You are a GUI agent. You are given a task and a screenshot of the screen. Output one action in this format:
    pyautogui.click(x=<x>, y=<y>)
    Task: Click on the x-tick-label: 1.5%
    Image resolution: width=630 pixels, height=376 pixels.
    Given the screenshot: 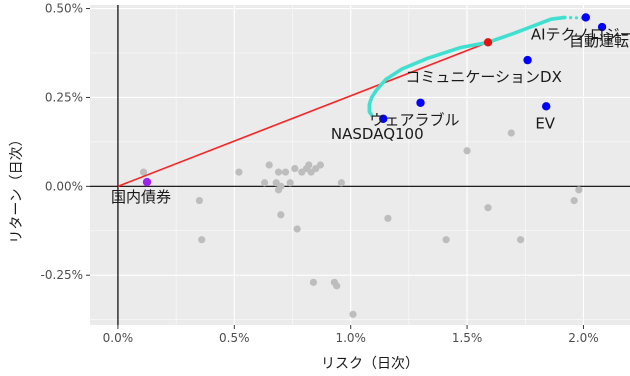 What is the action you would take?
    pyautogui.click(x=467, y=338)
    